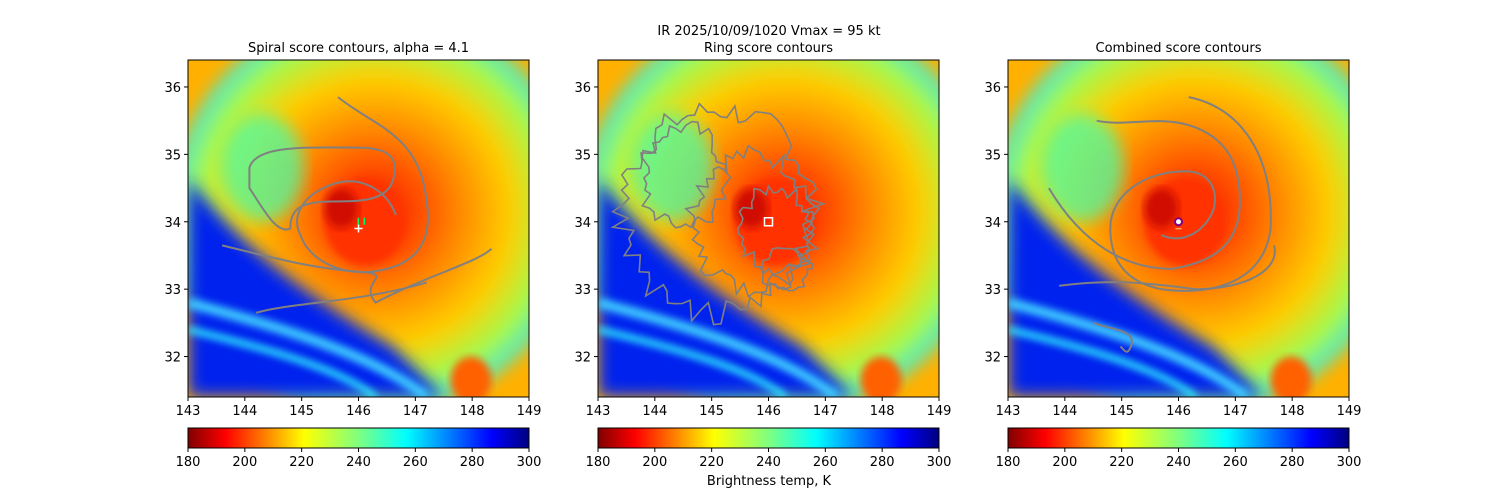  Describe the element at coordinates (361, 221) in the screenshot. I see `secondary-marker` at that location.